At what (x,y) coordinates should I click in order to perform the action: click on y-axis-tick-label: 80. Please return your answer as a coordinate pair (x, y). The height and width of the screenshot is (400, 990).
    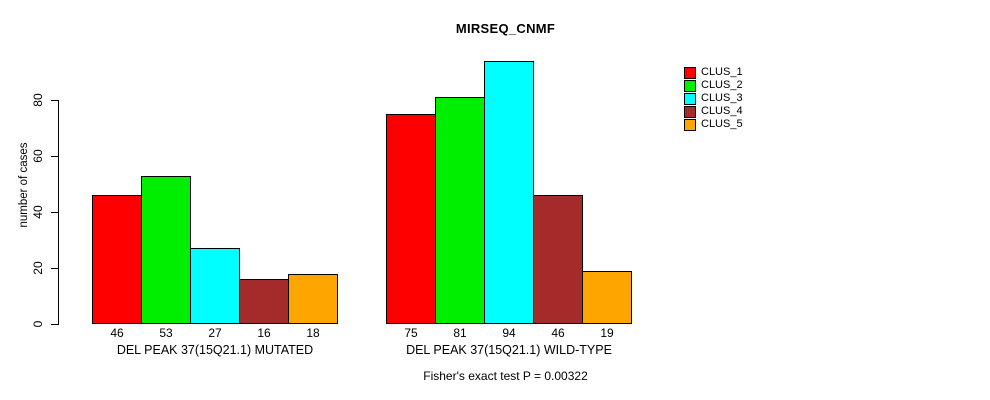
    Looking at the image, I should click on (38, 100).